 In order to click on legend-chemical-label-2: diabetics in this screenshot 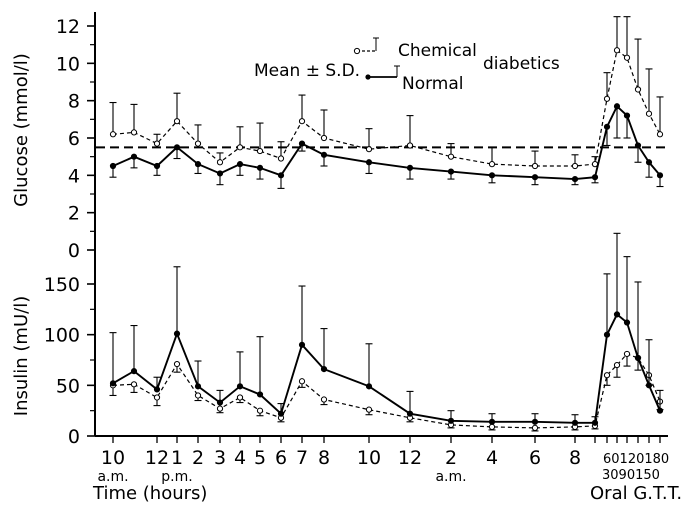, I will do `click(521, 64)`.